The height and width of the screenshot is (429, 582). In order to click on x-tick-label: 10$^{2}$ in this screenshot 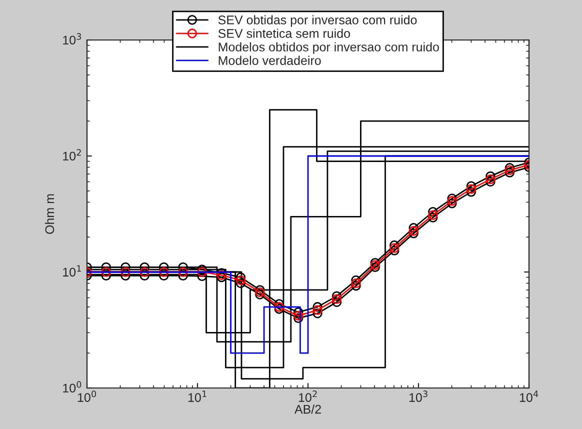, I will do `click(307, 396)`.